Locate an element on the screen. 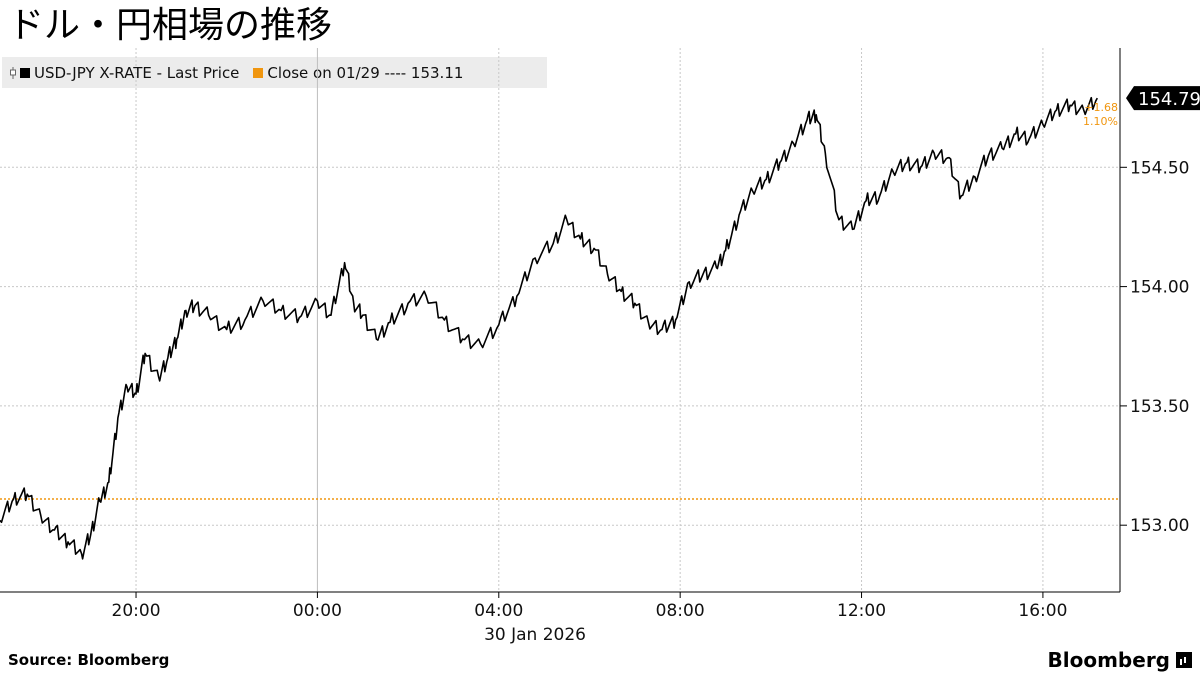 The height and width of the screenshot is (675, 1200). change-pct-label: 1.10% is located at coordinates (1100, 121).